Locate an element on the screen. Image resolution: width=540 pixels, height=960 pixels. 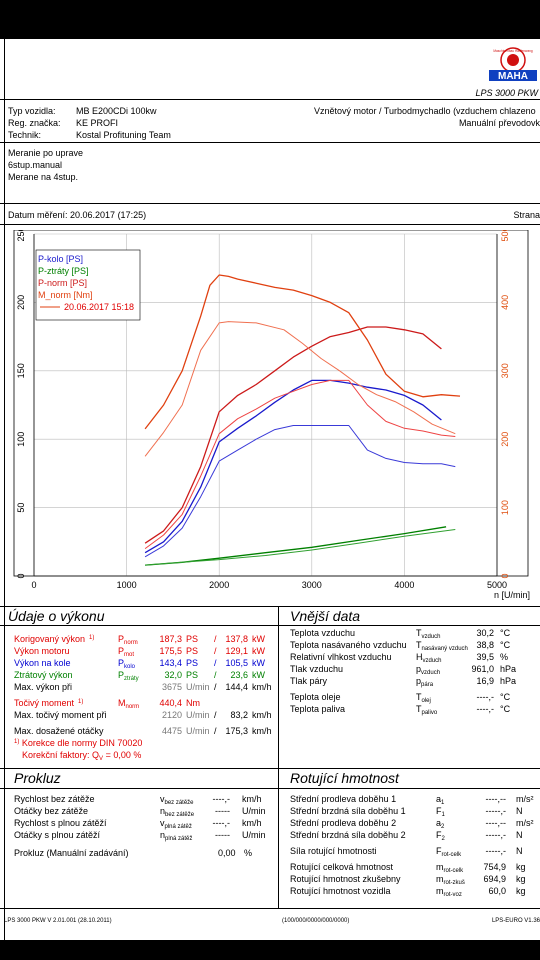
output-section-title: Údaje o výkonu is located at coordinates (56, 616).